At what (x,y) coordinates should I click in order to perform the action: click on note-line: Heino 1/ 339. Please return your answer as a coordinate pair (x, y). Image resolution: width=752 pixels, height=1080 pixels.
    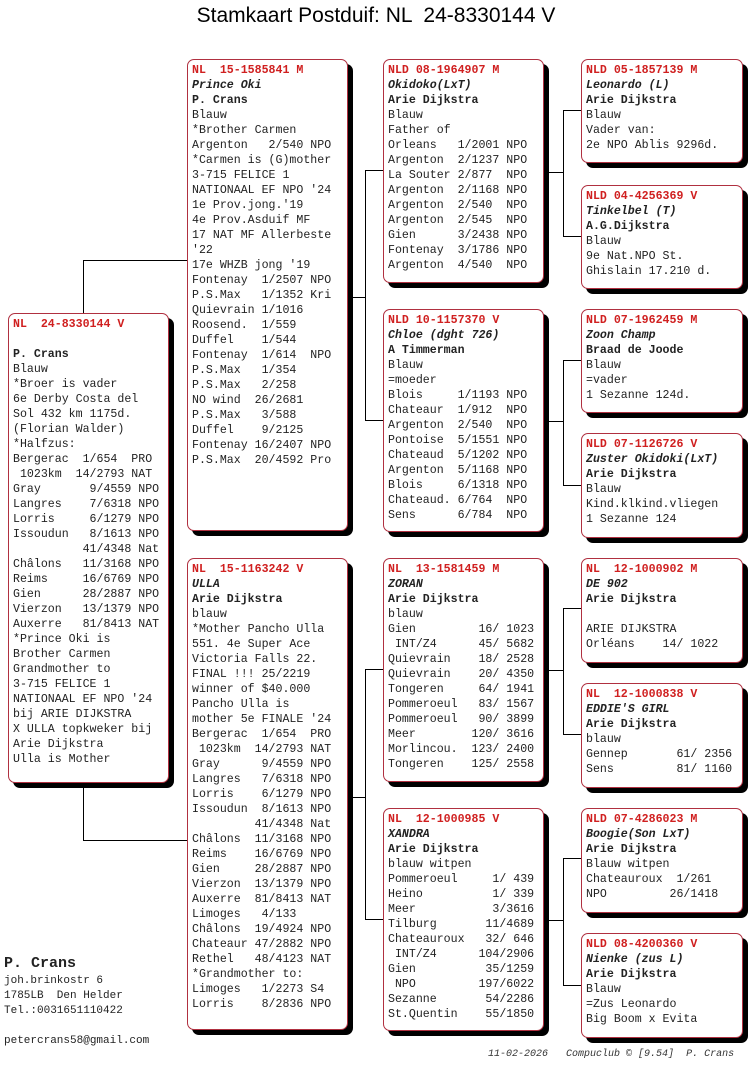
    Looking at the image, I should click on (461, 894).